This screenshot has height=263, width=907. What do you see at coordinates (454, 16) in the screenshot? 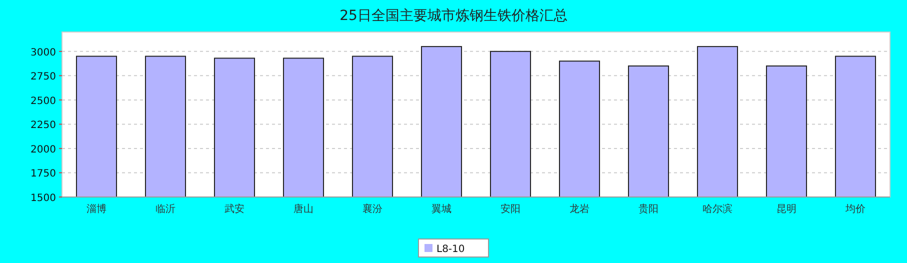
I see `title: 25日全国主要城市炼钢生铁价格汇总` at bounding box center [454, 16].